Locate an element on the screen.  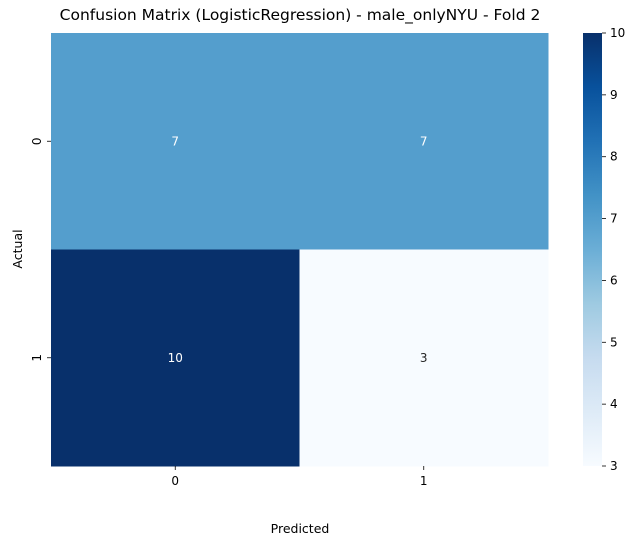
colorbar-tick-label: 8 is located at coordinates (614, 157).